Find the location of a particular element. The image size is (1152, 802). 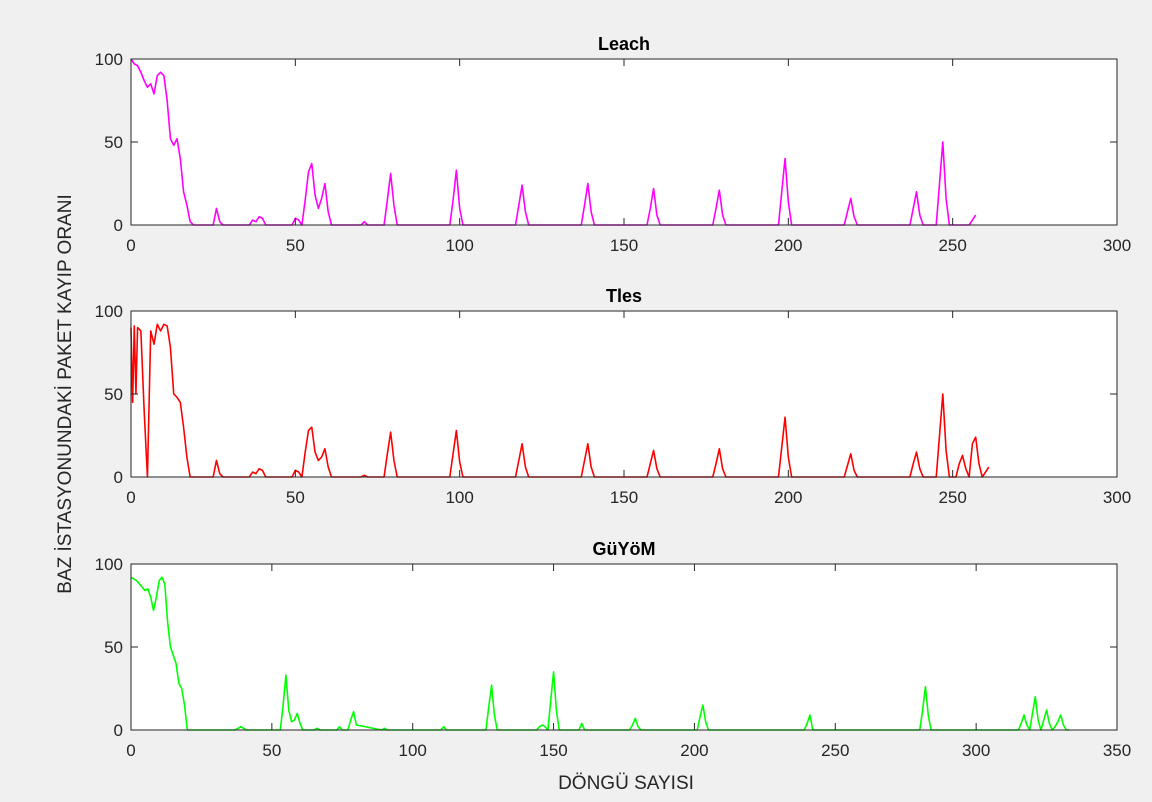

series-line is located at coordinates (560, 400).